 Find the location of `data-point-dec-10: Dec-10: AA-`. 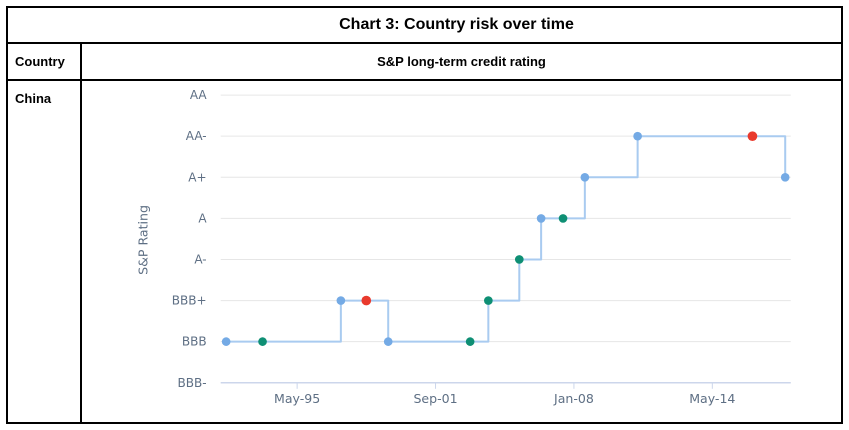

data-point-dec-10: Dec-10: AA- is located at coordinates (637, 136).